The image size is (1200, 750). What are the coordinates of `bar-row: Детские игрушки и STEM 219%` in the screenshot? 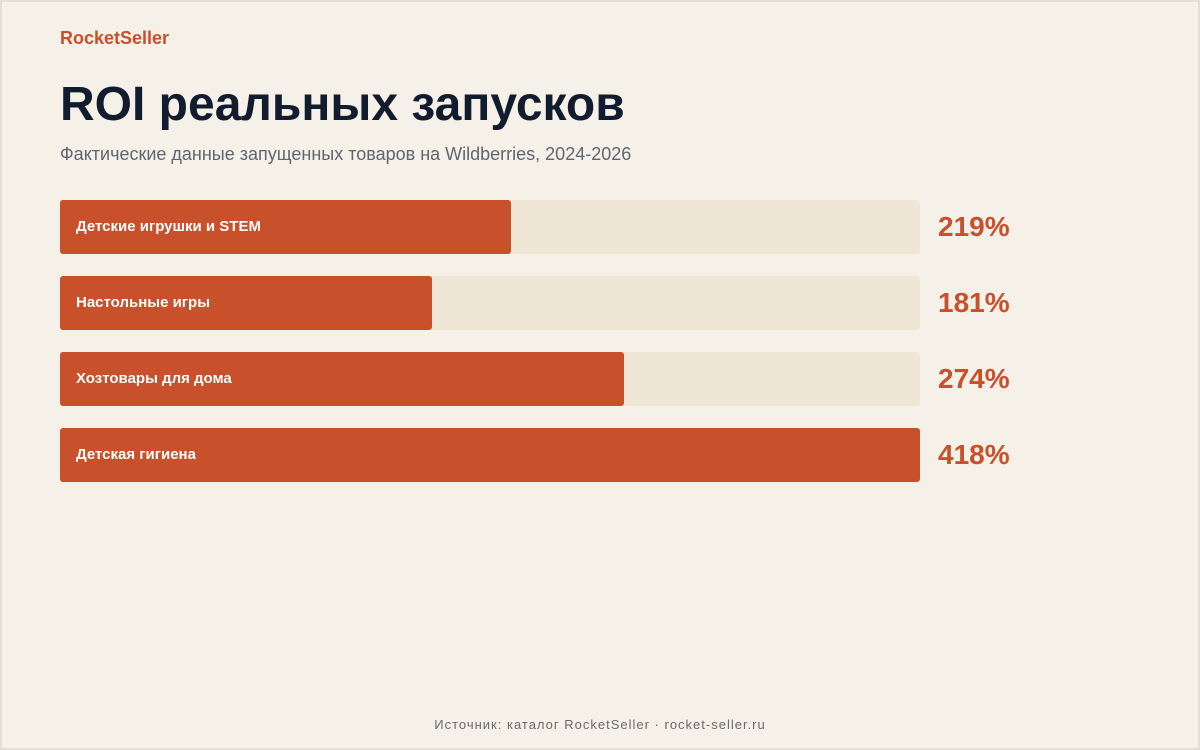 It's located at (600, 227).